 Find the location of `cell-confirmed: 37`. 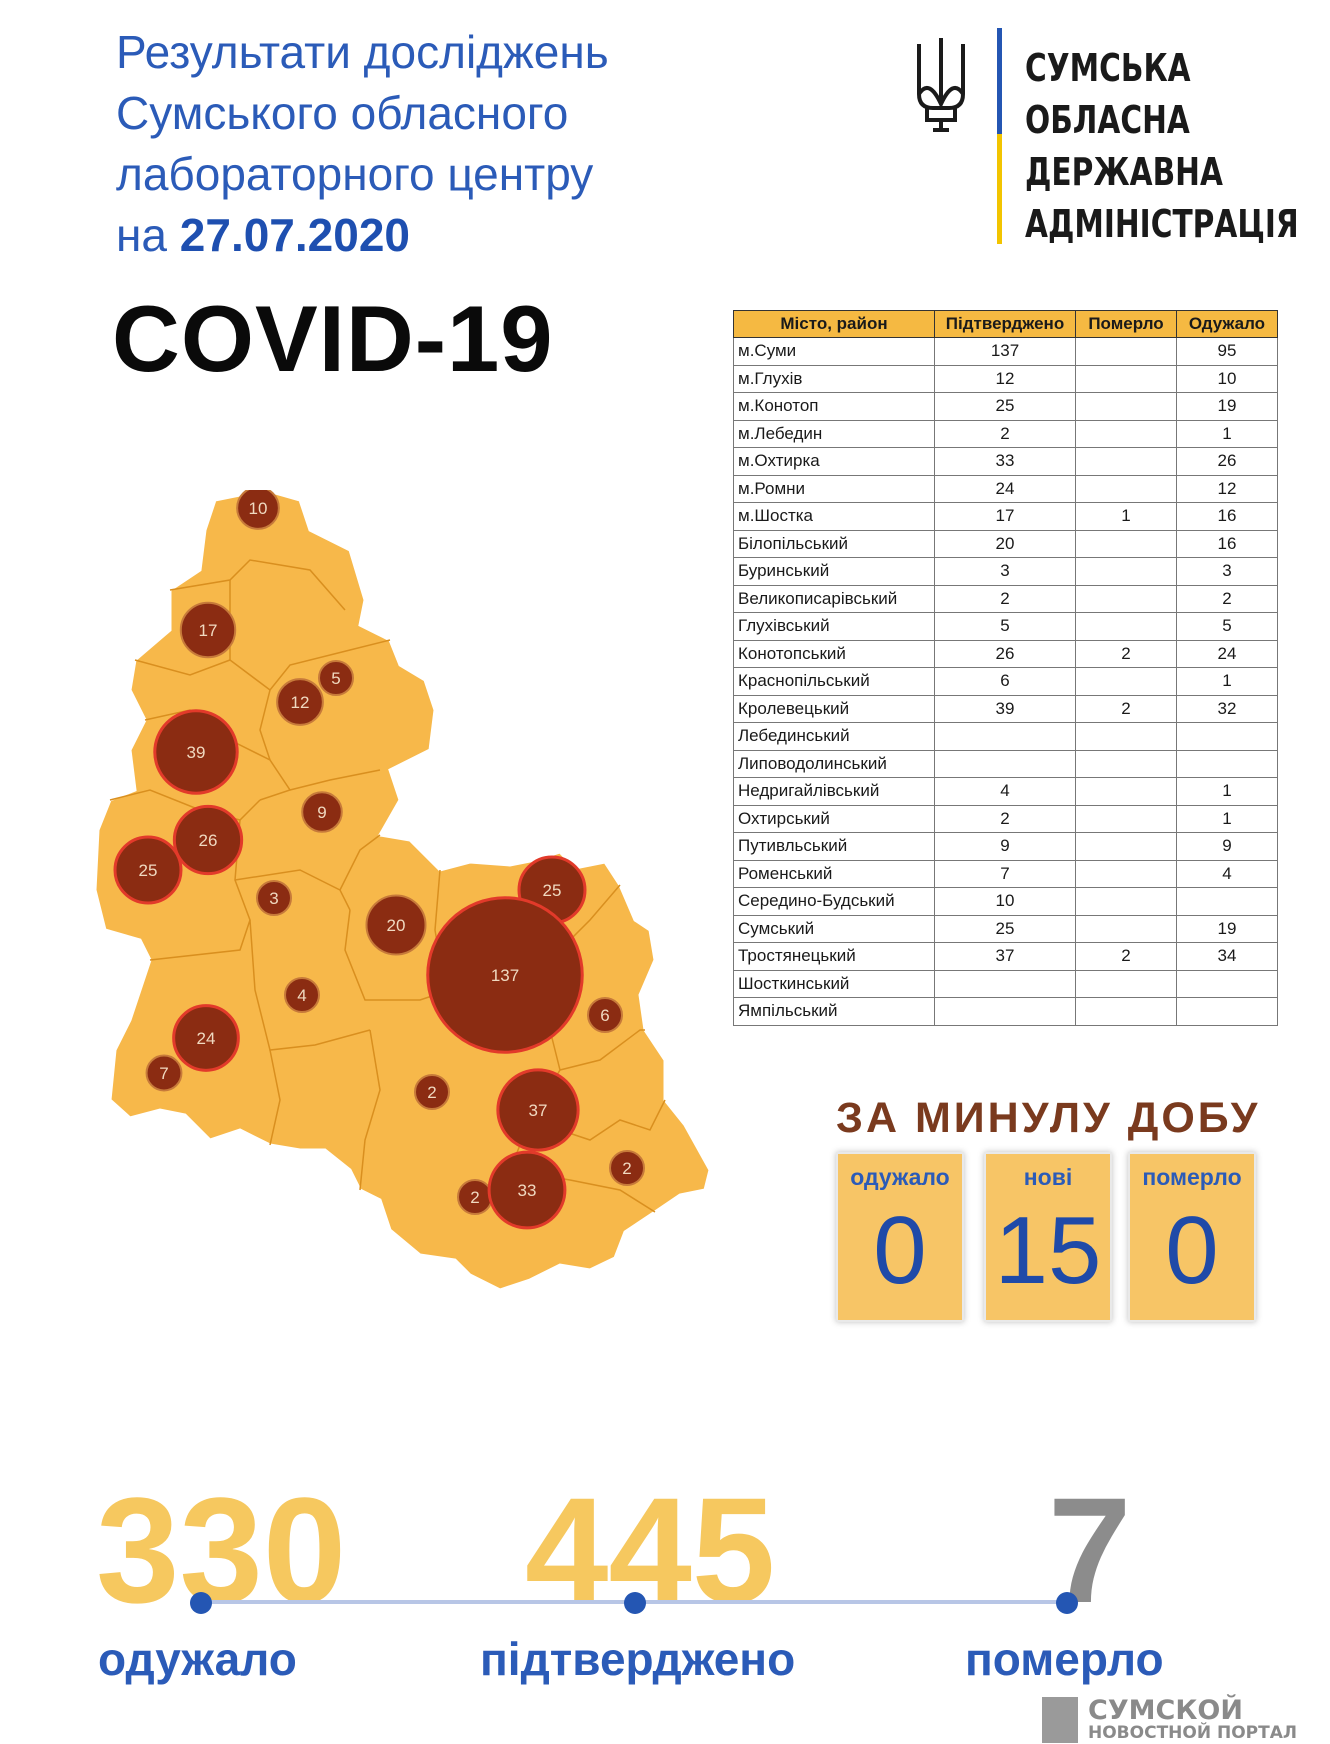

cell-confirmed: 37 is located at coordinates (1005, 956).